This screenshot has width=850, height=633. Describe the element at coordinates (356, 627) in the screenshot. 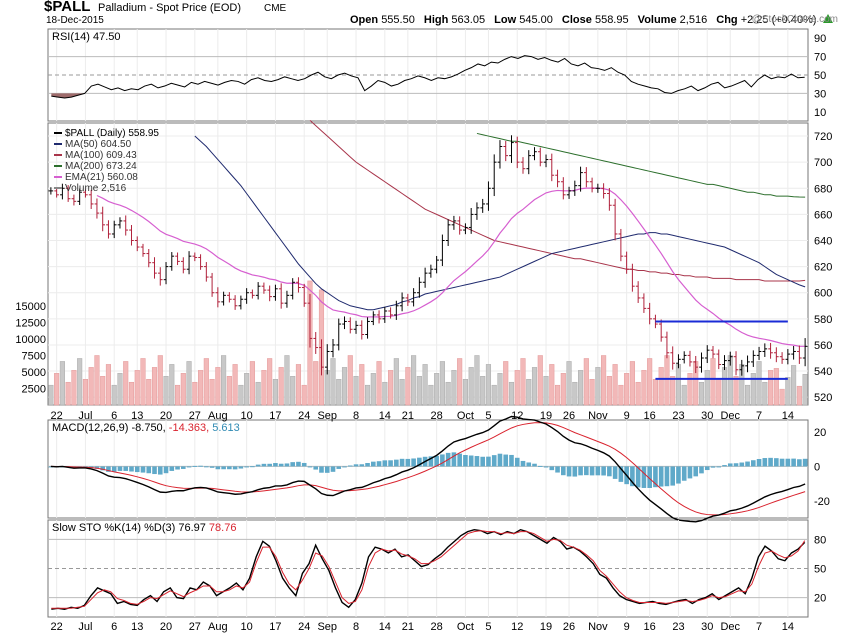

I see `x-tick-sto: 8` at that location.